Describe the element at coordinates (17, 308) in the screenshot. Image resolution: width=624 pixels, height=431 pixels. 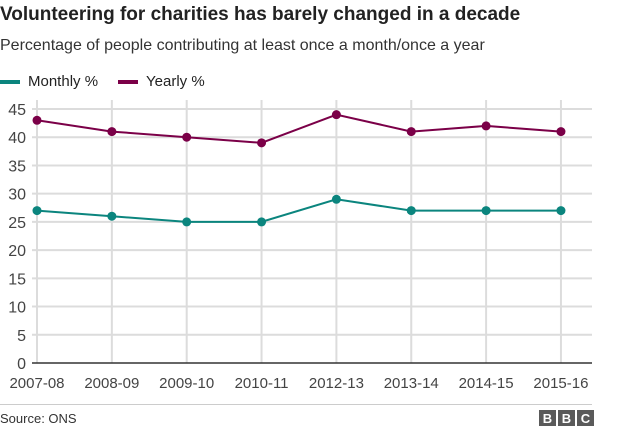
I see `y-tick-label: 10` at that location.